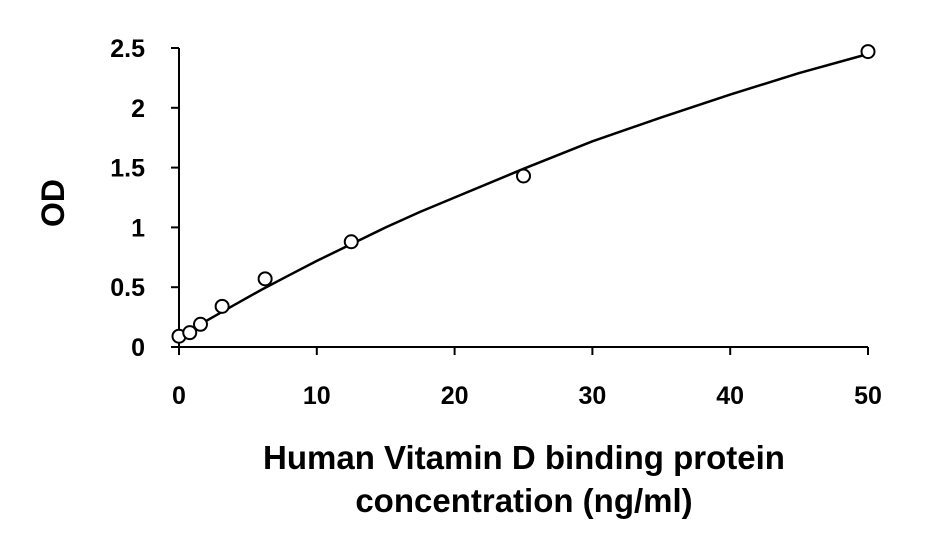 This screenshot has height=551, width=937. I want to click on y-tick-label: 1, so click(138, 228).